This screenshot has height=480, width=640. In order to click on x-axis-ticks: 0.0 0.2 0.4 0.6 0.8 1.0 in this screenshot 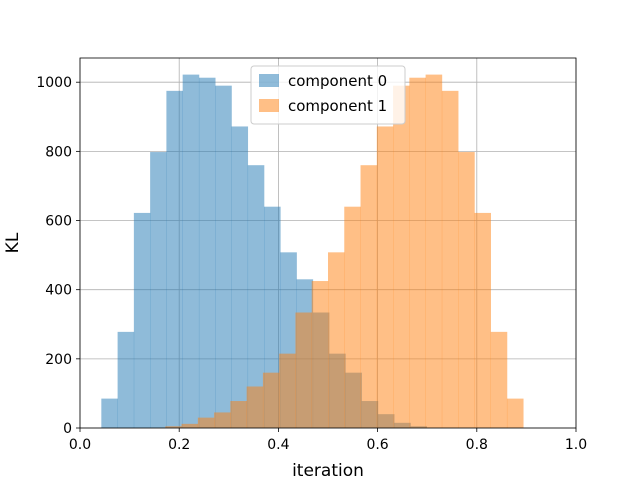, I will do `click(328, 440)`.